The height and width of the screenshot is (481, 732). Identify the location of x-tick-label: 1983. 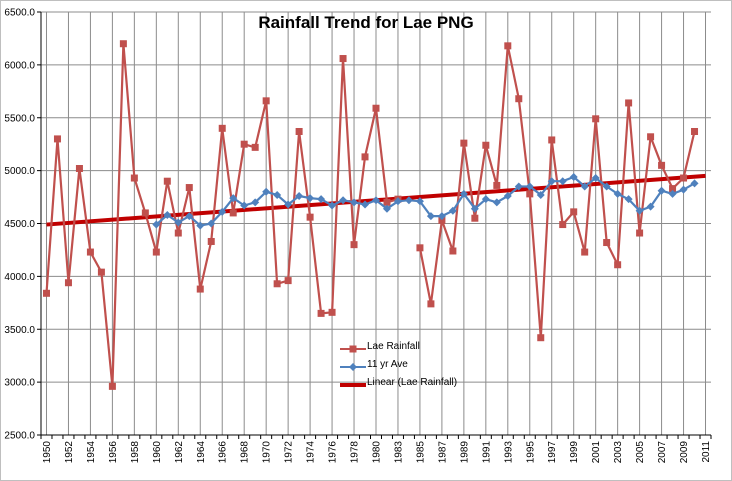
(398, 452).